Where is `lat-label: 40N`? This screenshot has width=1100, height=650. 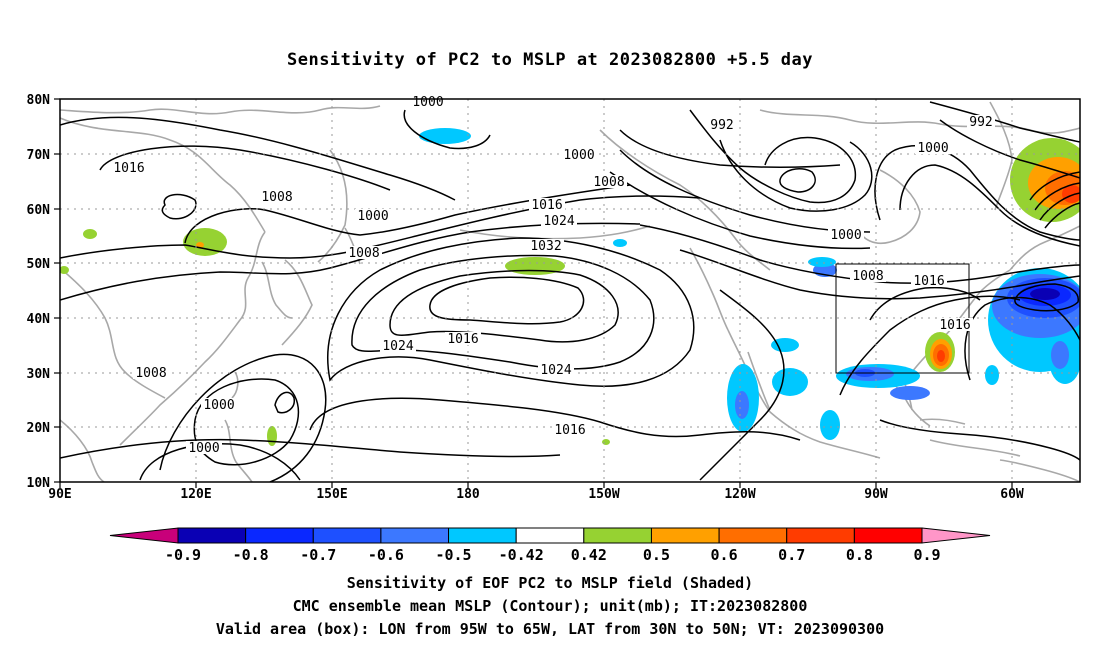
lat-label: 40N is located at coordinates (39, 319).